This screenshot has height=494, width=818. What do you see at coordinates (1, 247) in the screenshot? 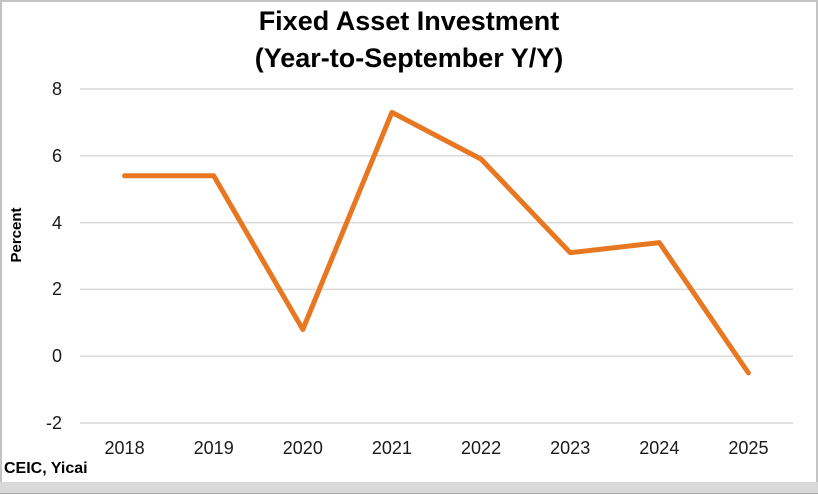
I see `frame-border-left` at bounding box center [1, 247].